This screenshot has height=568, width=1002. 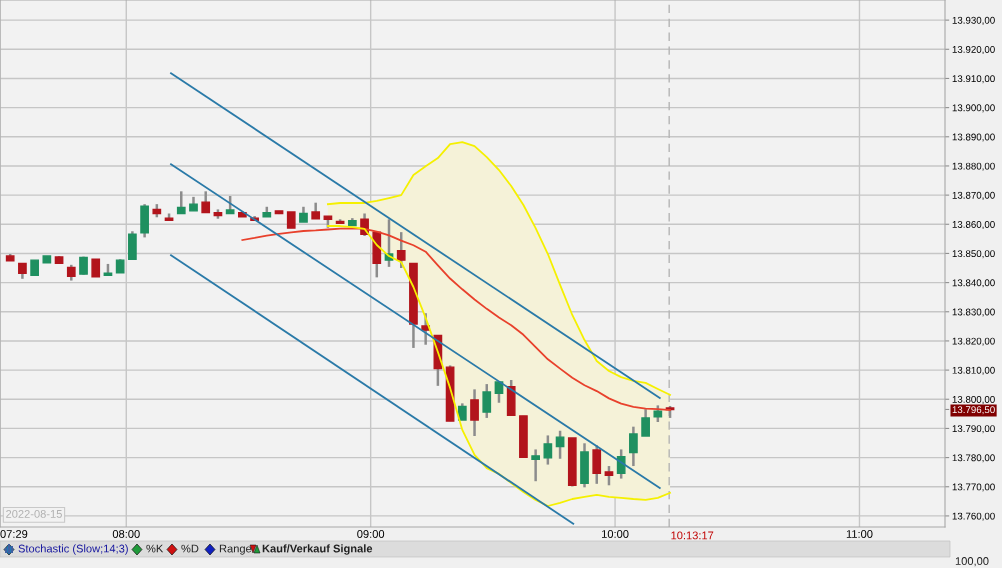 What do you see at coordinates (973, 20) in the screenshot?
I see `y-tick-label: 13.930,00` at bounding box center [973, 20].